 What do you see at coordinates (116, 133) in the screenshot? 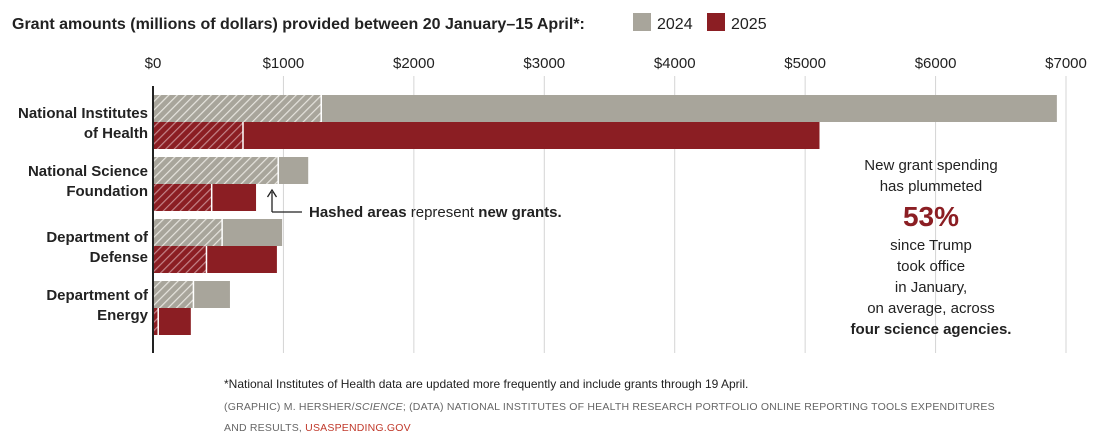
I see `category-label: of Health` at bounding box center [116, 133].